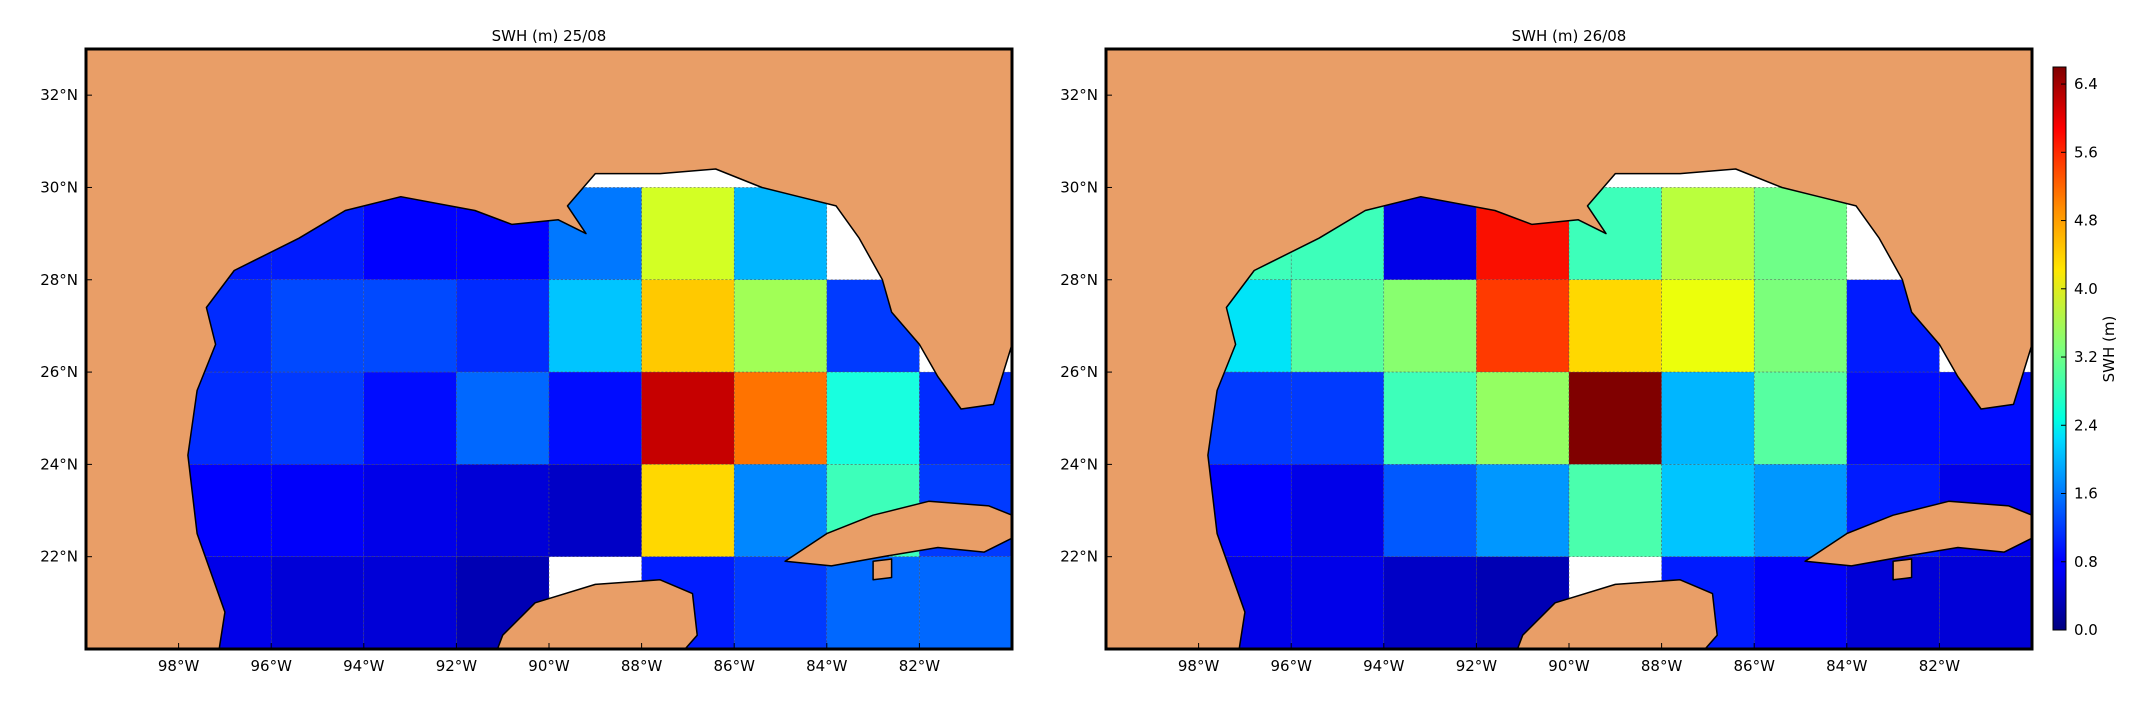 The width and height of the screenshot is (2143, 709). I want to click on colorbar-gradient, so click(2059, 348).